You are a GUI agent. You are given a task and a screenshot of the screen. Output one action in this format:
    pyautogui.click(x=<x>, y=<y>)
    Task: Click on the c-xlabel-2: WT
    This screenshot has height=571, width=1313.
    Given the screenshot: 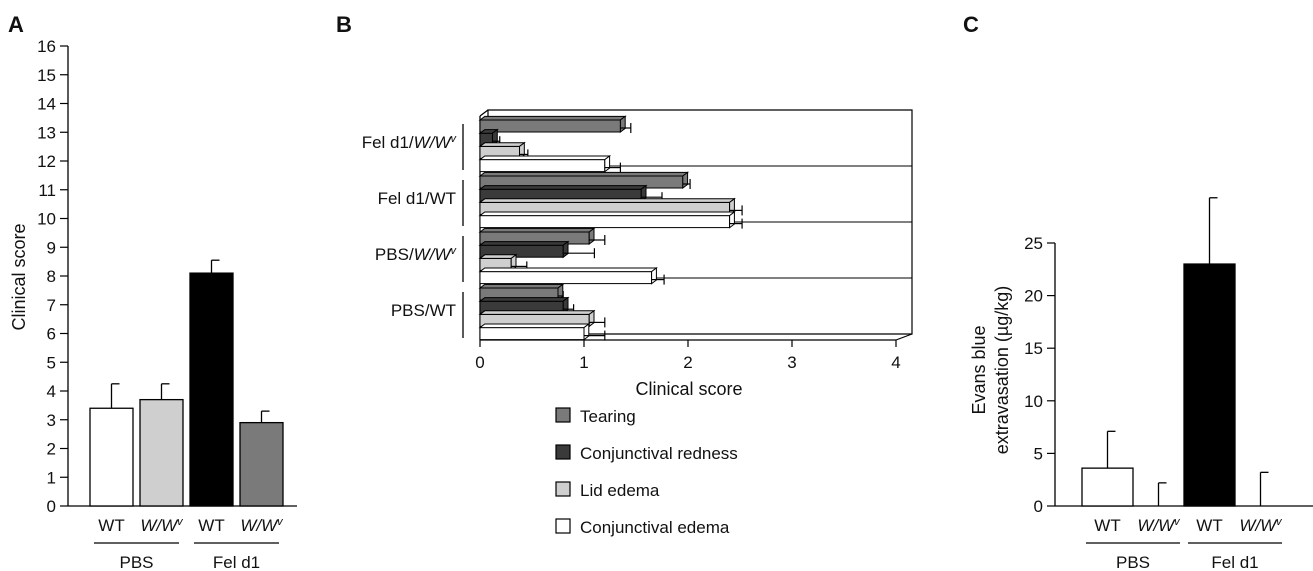 What is the action you would take?
    pyautogui.click(x=1209, y=525)
    